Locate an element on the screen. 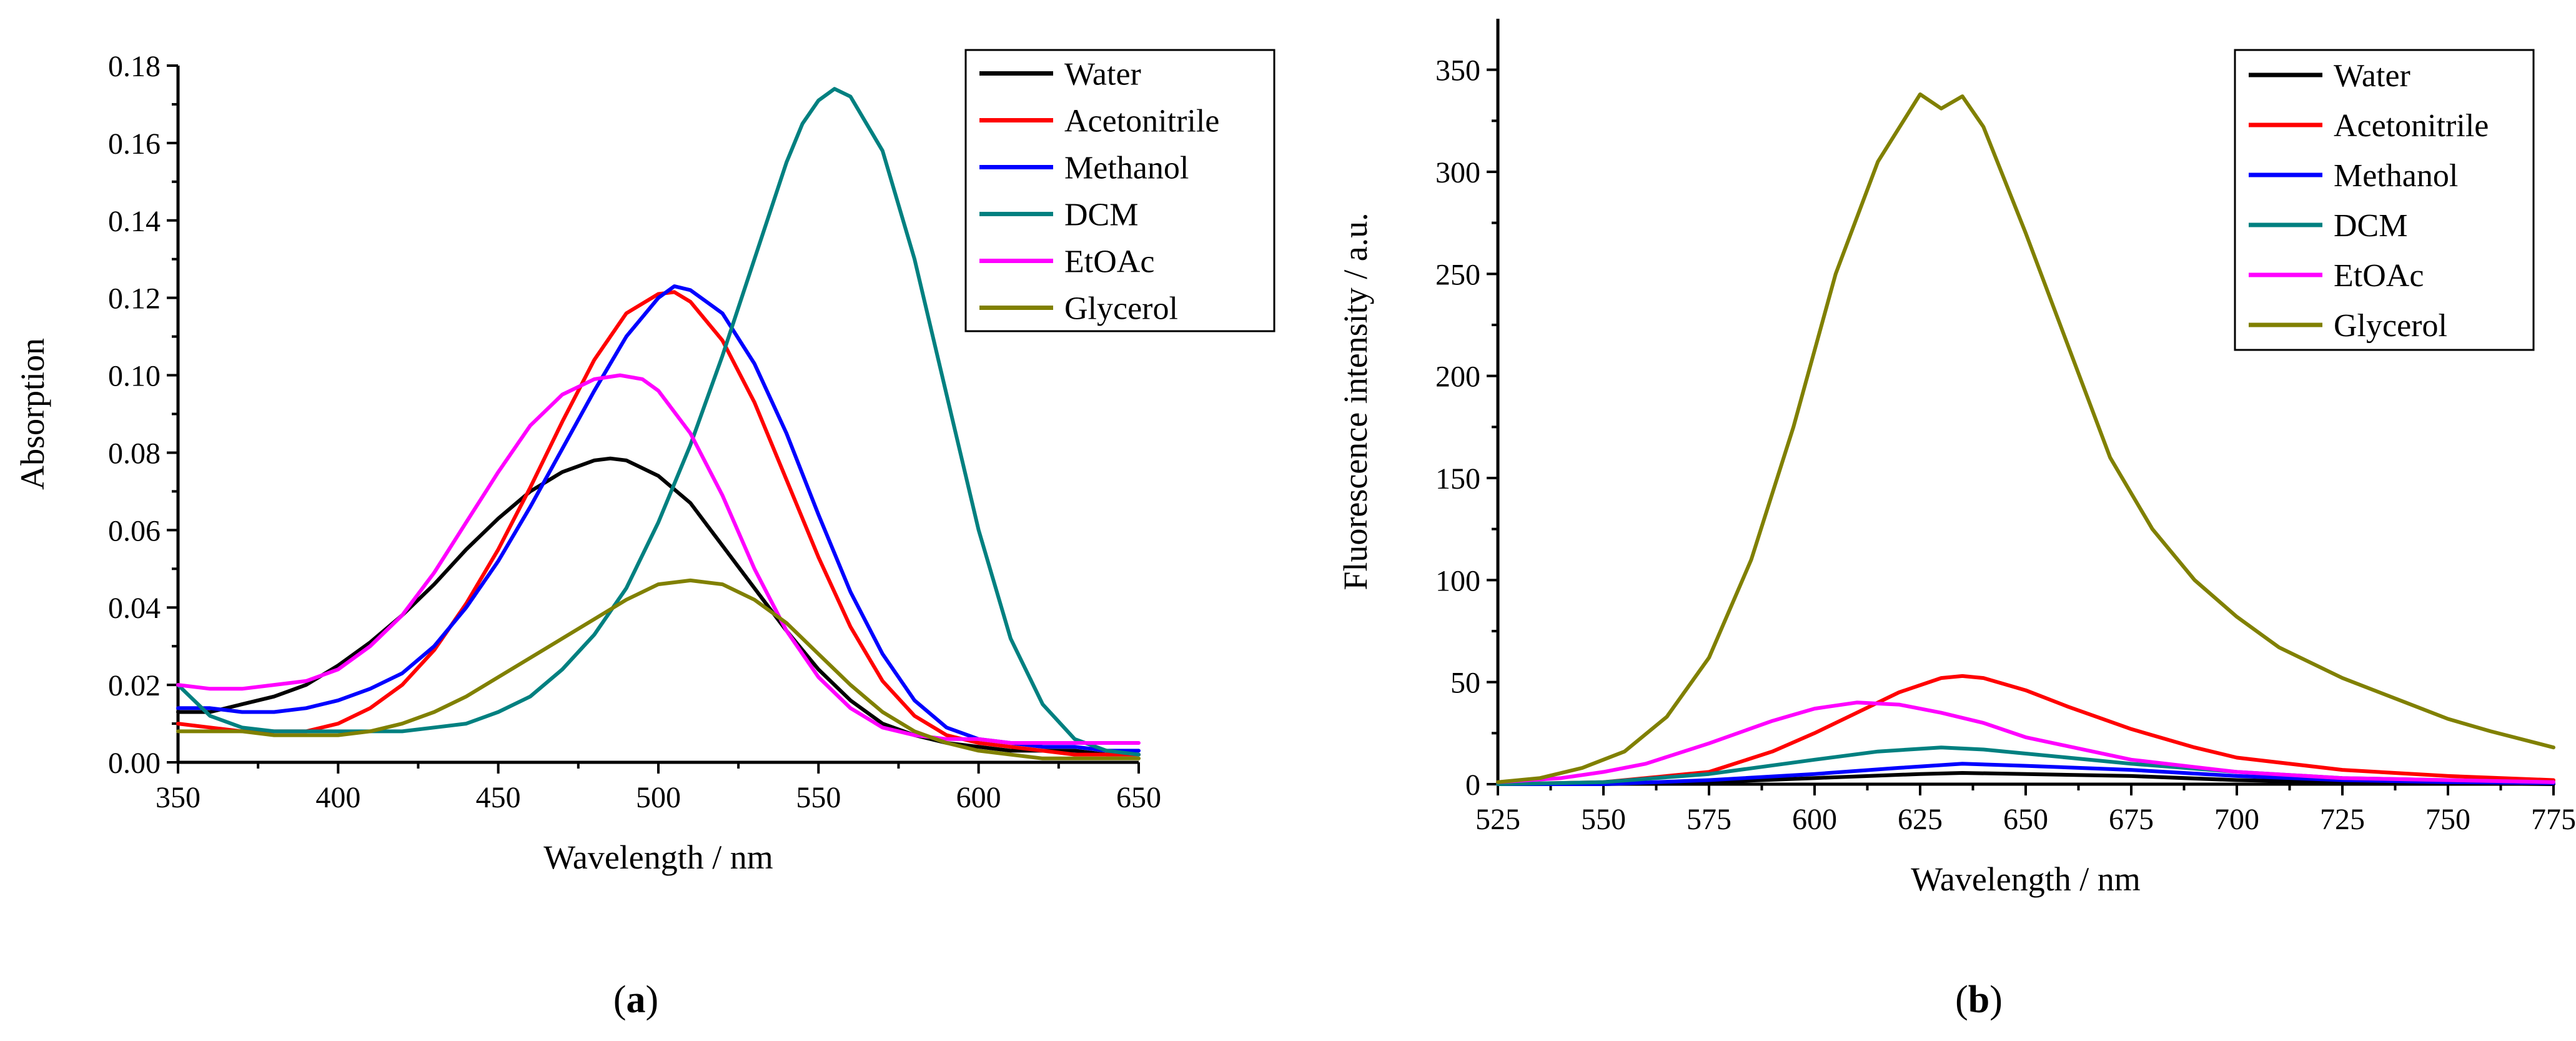 The width and height of the screenshot is (2576, 1041). y-tick-label: 150 is located at coordinates (1457, 479).